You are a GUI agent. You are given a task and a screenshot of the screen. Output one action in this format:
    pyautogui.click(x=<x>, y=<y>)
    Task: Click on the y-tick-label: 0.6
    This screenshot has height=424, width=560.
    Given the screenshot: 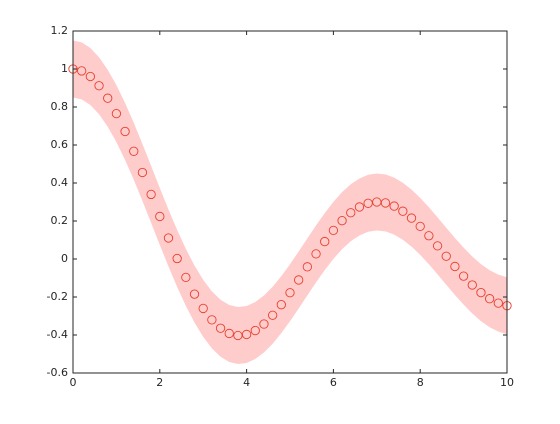 What is the action you would take?
    pyautogui.click(x=60, y=144)
    